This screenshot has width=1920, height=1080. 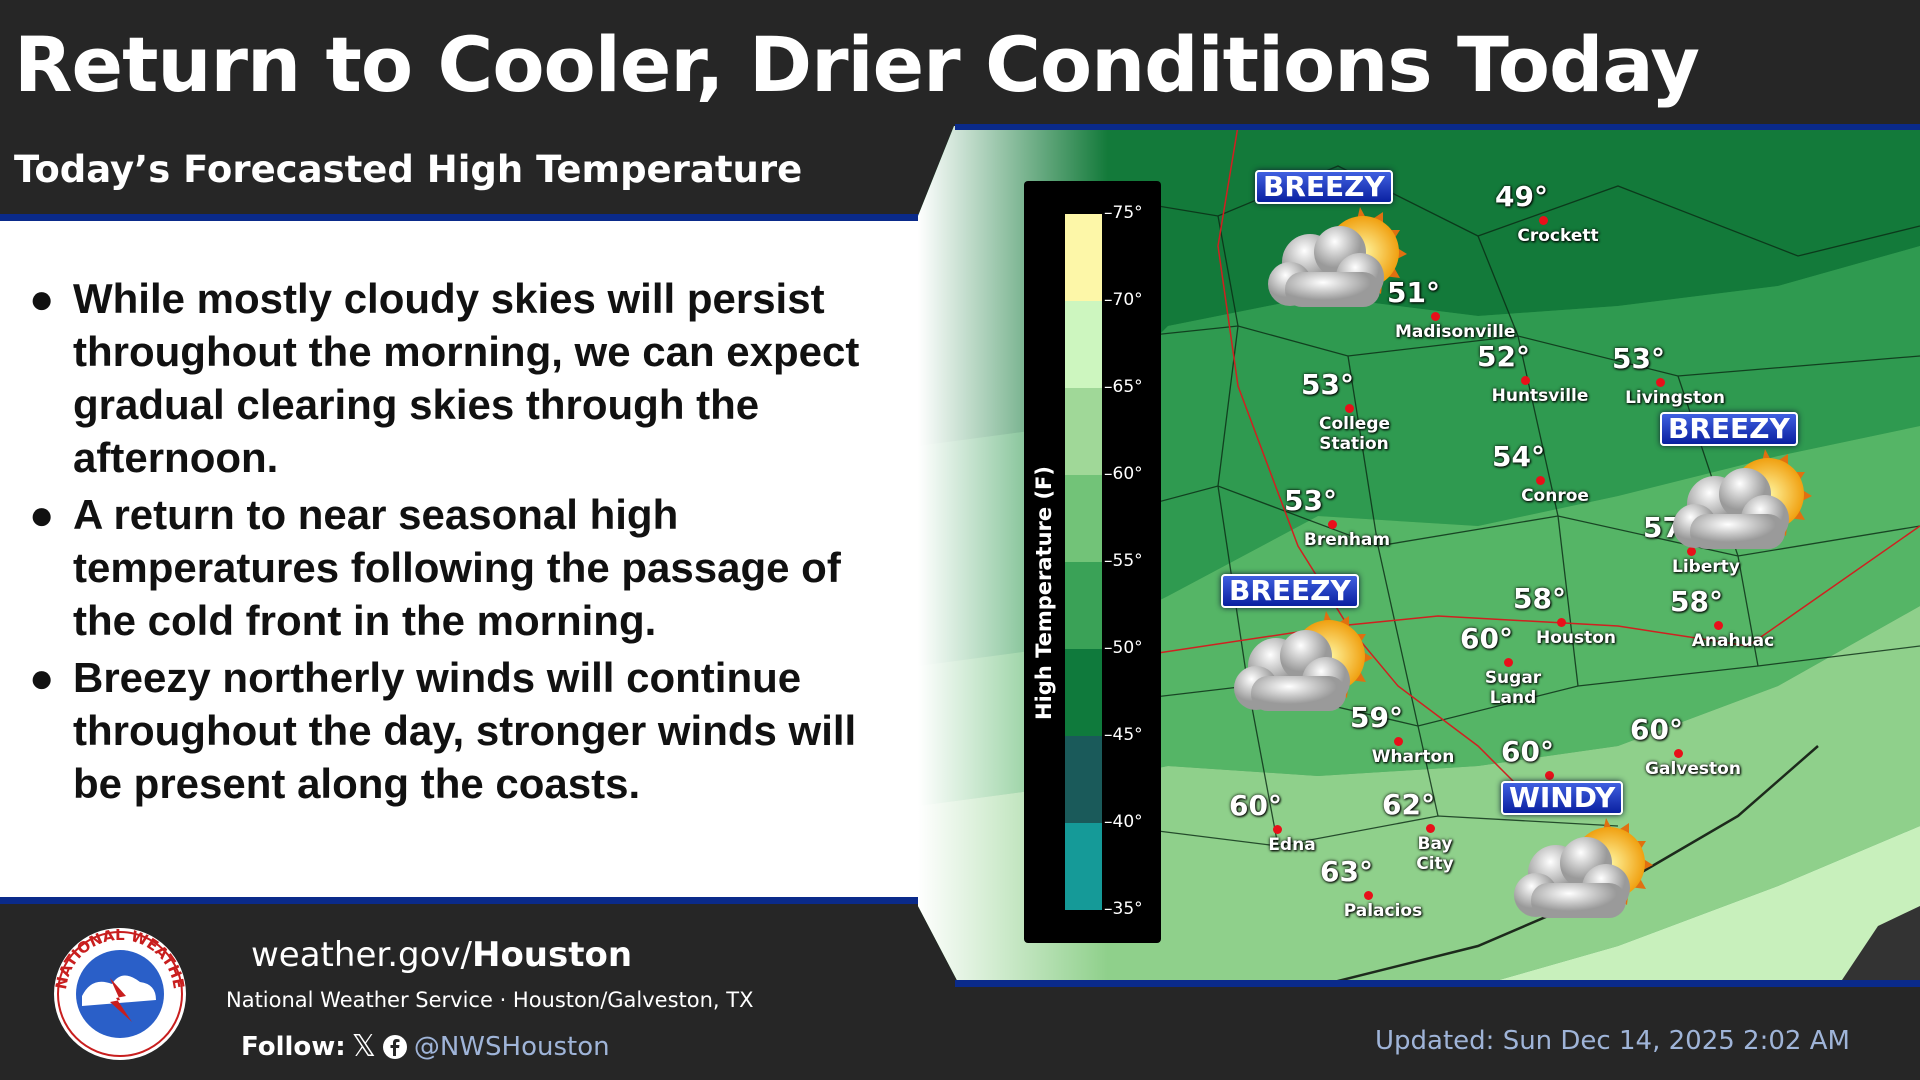 I want to click on city-temperature: 62°, so click(x=1408, y=804).